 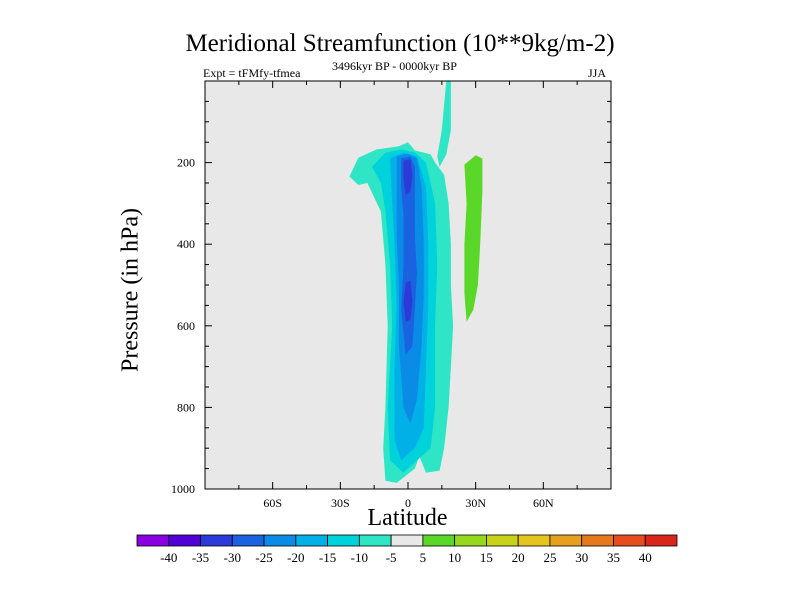 What do you see at coordinates (597, 73) in the screenshot?
I see `season-label: JJA` at bounding box center [597, 73].